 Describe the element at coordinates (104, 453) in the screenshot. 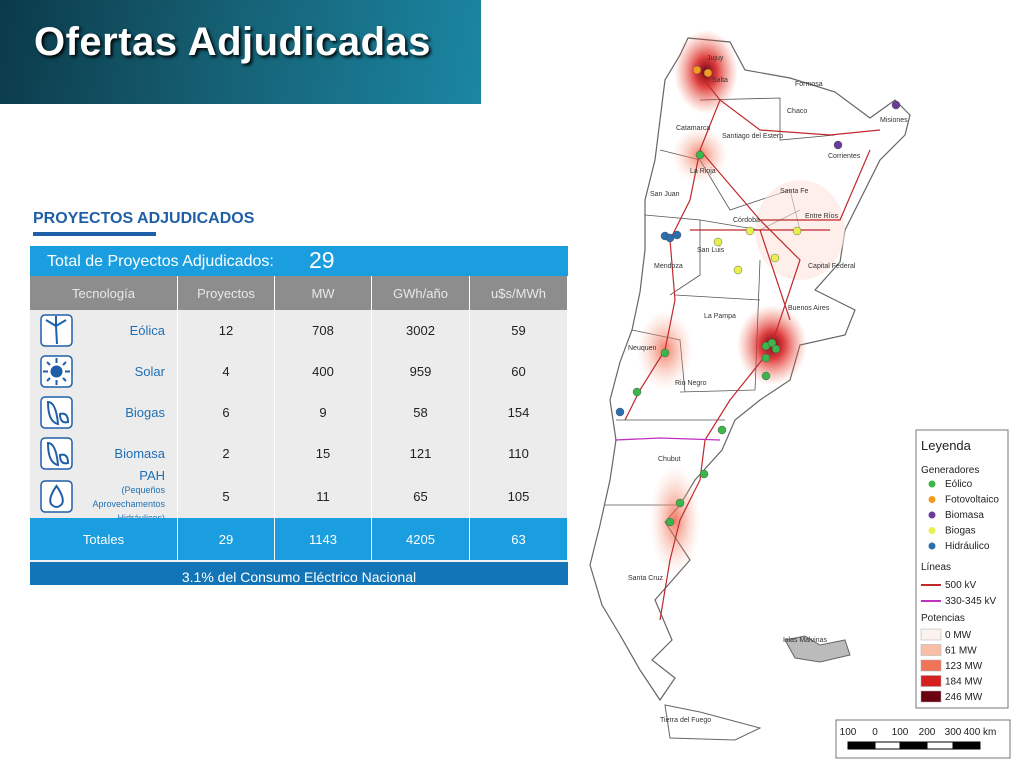

I see `tech-cell: Biomasa` at that location.